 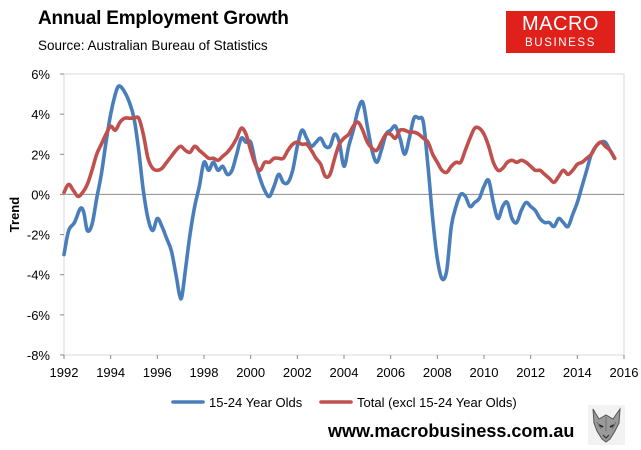 What do you see at coordinates (484, 372) in the screenshot?
I see `x-tick-label: 2010` at bounding box center [484, 372].